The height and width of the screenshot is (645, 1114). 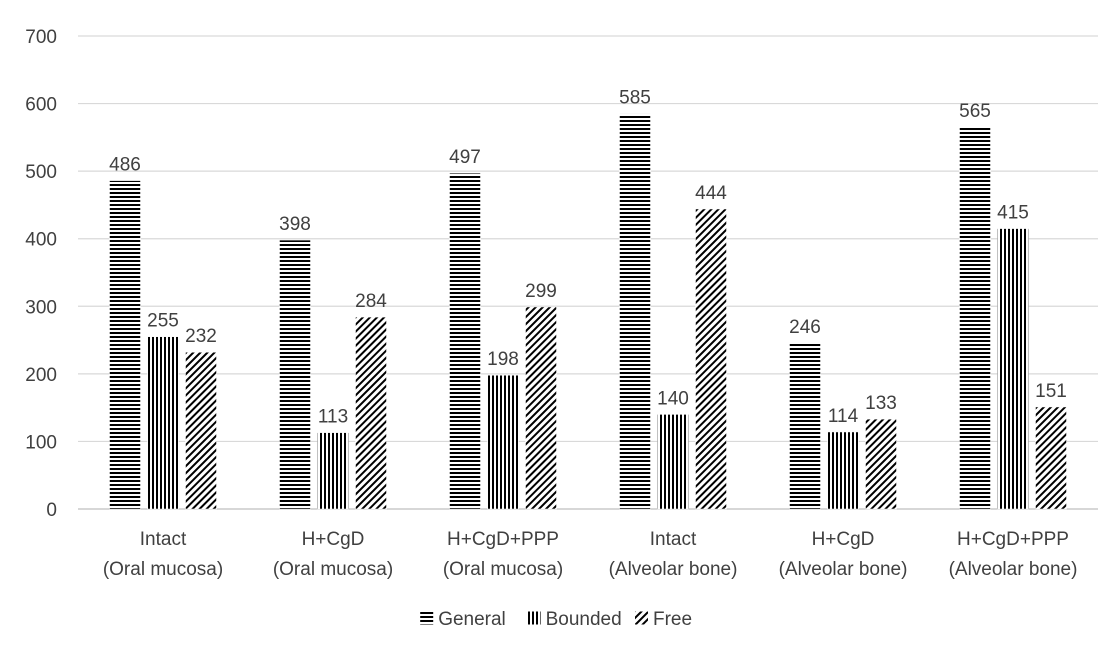 I want to click on data-label: 140, so click(x=673, y=398).